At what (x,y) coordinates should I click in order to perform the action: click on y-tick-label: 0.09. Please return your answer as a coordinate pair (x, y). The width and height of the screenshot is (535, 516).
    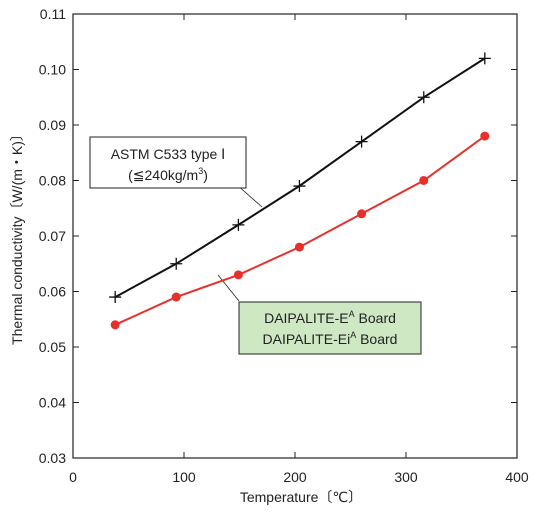
    Looking at the image, I should click on (52, 125).